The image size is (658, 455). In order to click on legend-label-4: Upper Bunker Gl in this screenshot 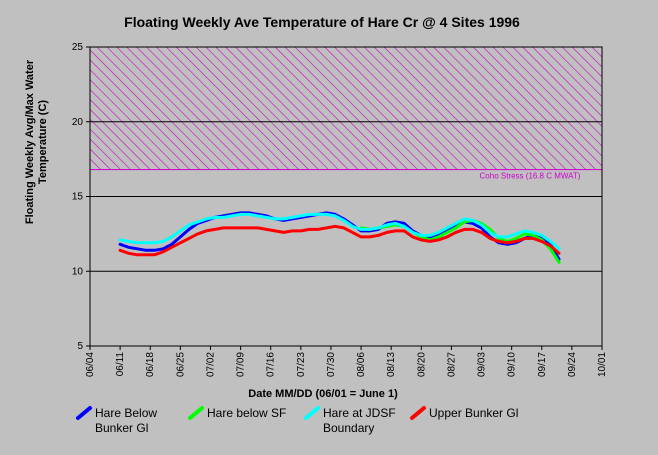, I will do `click(473, 413)`.